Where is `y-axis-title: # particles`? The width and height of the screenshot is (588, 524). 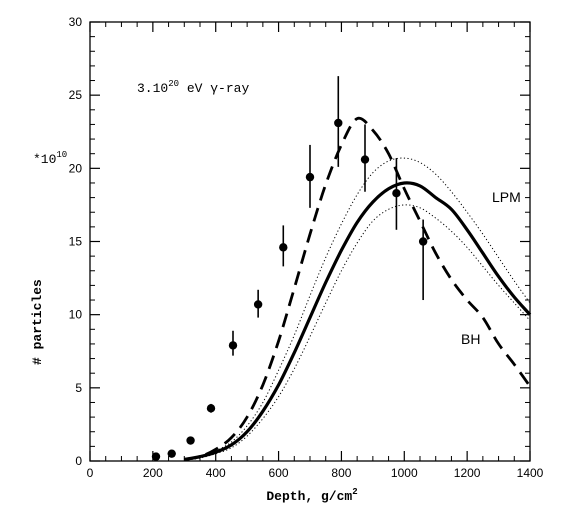
y-axis-title: # particles is located at coordinates (37, 322).